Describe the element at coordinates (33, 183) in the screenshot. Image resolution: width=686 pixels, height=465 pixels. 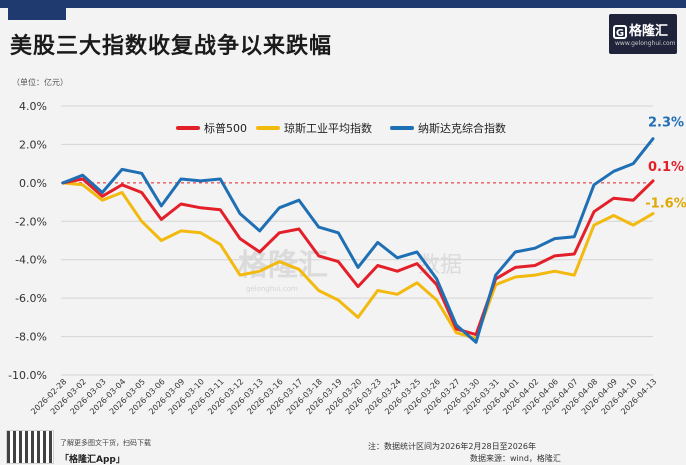
I see `y-tick-label: 0.0%` at that location.